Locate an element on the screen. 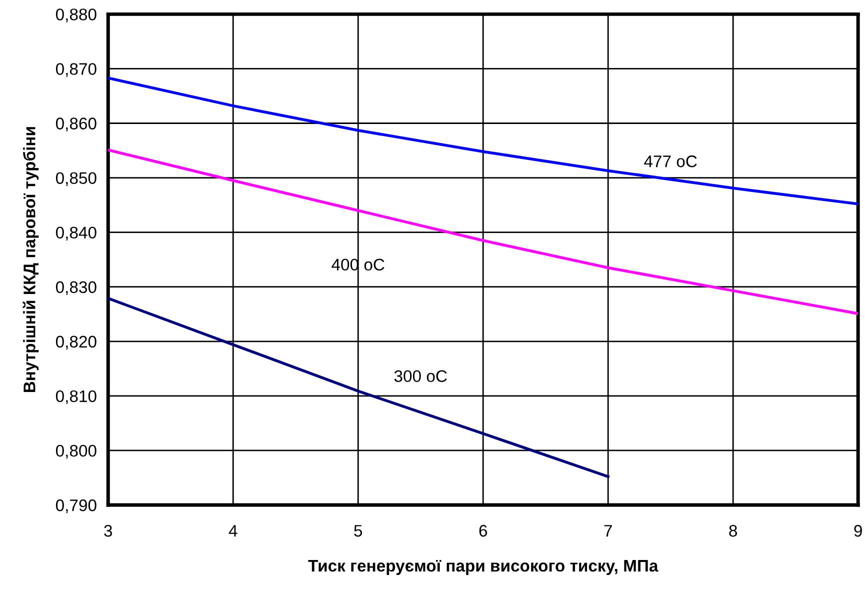 Image resolution: width=865 pixels, height=591 pixels. y-tick-label: 0,790 is located at coordinates (76, 506).